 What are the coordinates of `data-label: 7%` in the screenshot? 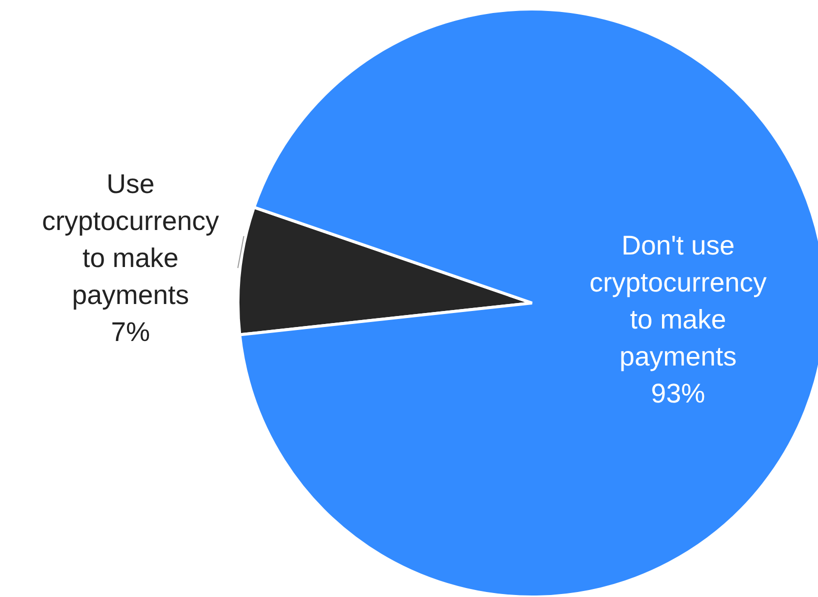 It's located at (130, 331).